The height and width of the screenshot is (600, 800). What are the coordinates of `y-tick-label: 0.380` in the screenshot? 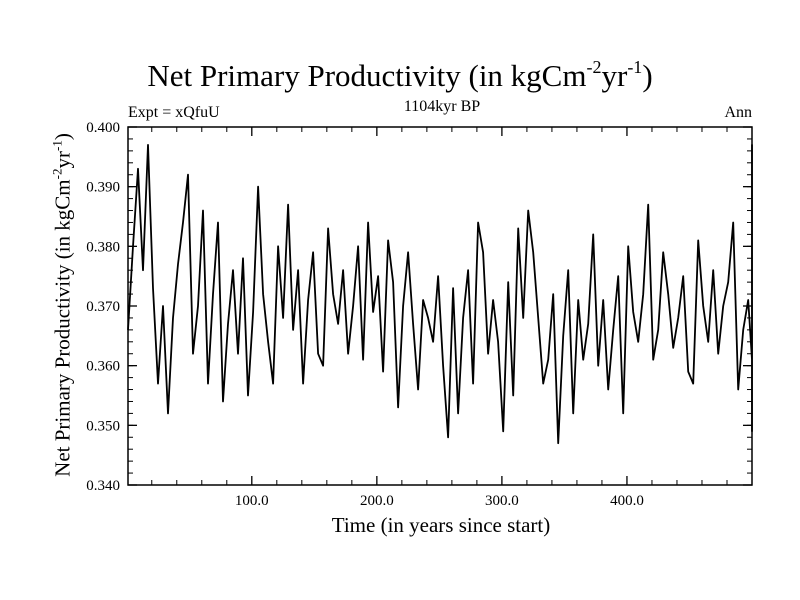 It's located at (103, 247).